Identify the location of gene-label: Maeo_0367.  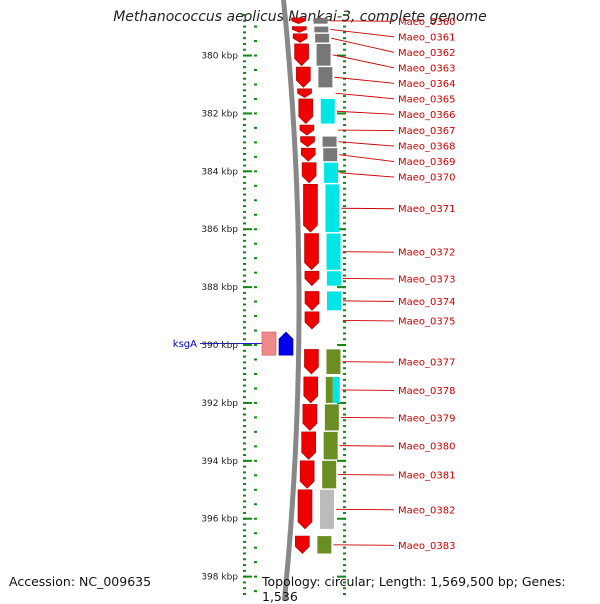
(426, 131).